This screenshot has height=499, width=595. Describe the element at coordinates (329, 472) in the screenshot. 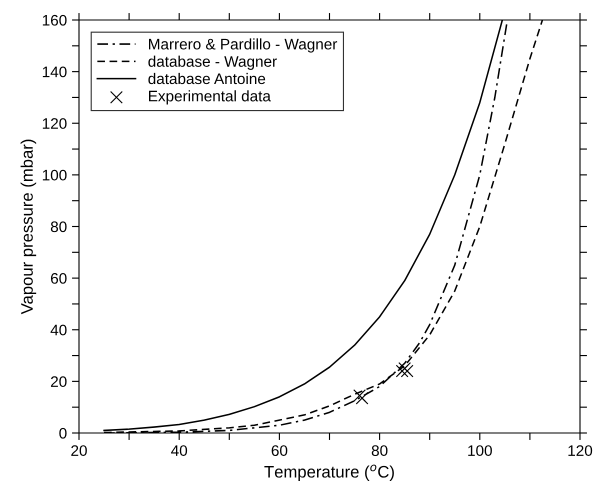

I see `x-axis-title: Temperature ($^{o}$C)` at that location.